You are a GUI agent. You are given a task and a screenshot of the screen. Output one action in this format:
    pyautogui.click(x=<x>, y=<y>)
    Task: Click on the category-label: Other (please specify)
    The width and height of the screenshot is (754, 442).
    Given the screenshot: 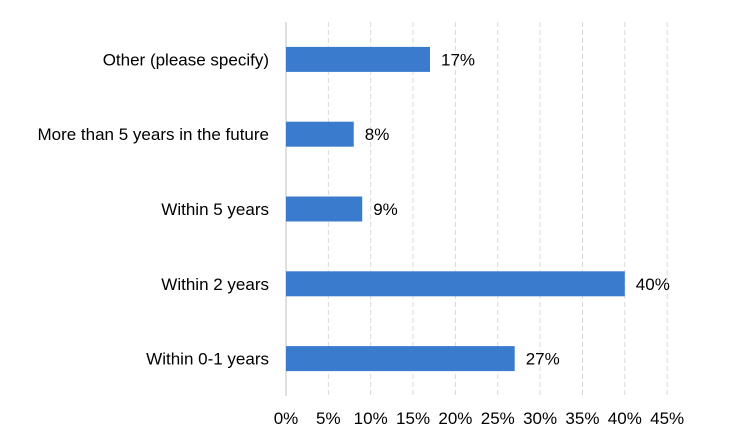 What is the action you would take?
    pyautogui.click(x=186, y=59)
    